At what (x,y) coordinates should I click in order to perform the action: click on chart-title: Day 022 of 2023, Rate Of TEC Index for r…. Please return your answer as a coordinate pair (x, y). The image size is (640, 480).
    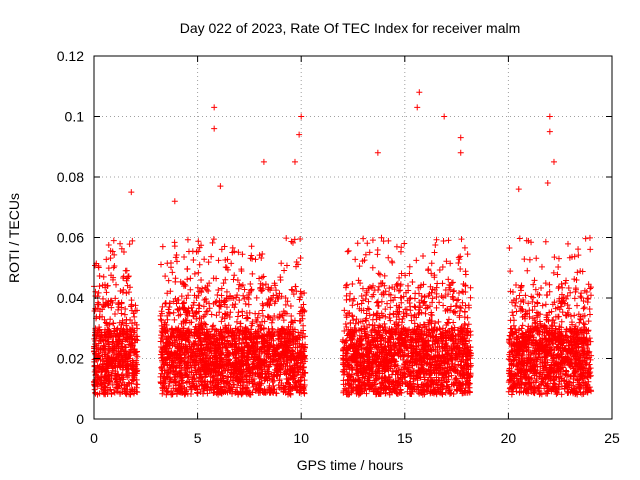
    Looking at the image, I should click on (350, 28).